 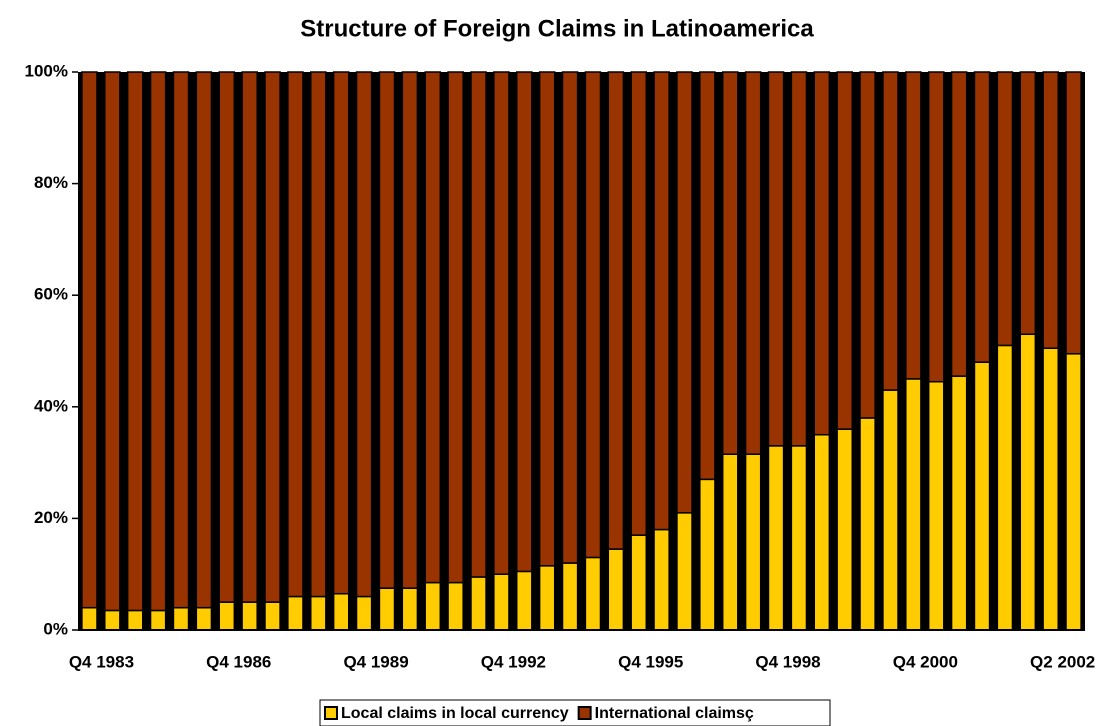 What do you see at coordinates (51, 182) in the screenshot?
I see `y-tick-label: 80%` at bounding box center [51, 182].